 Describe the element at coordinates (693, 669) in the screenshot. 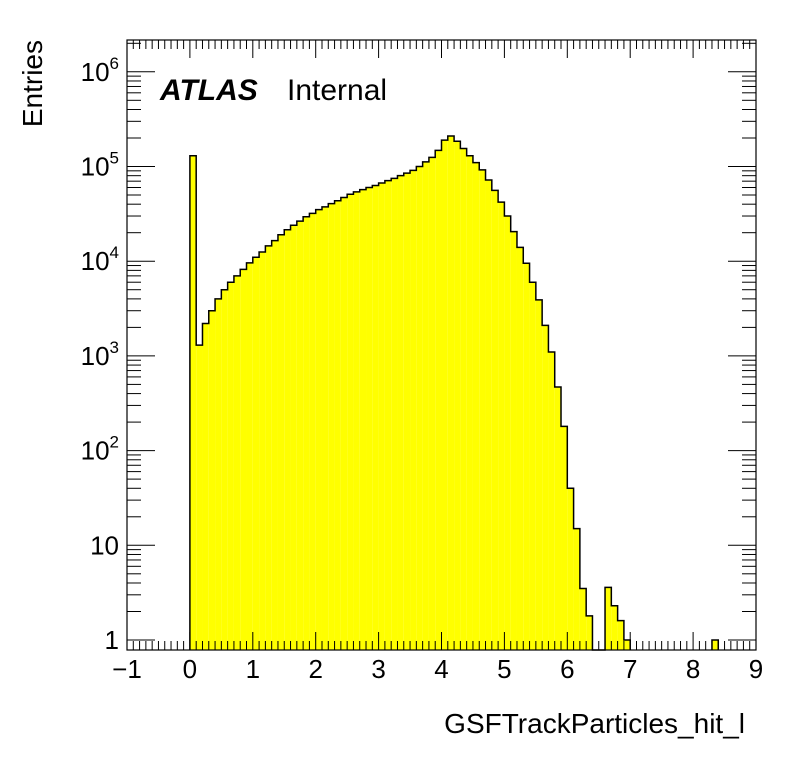

I see `x-tick-label: 8` at that location.